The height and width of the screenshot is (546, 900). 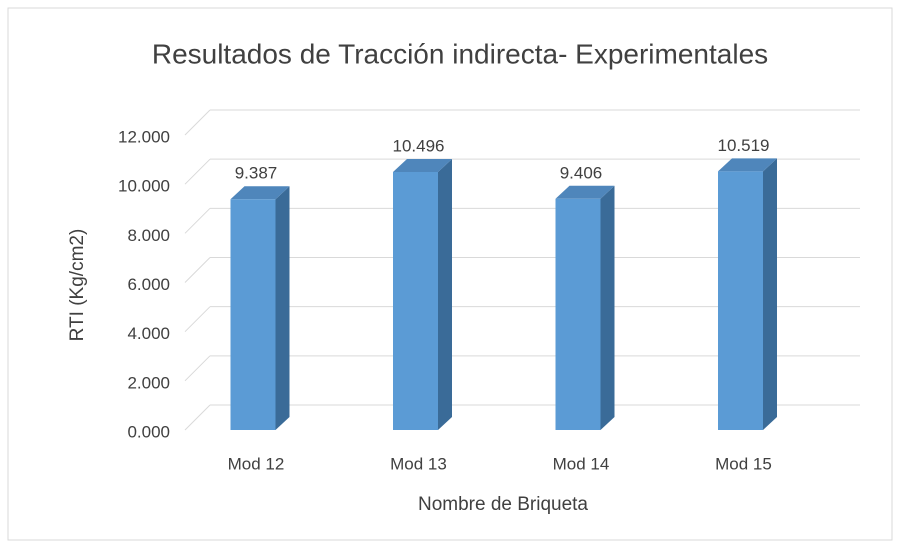 What do you see at coordinates (148, 235) in the screenshot?
I see `y-tick-label: 8.000` at bounding box center [148, 235].